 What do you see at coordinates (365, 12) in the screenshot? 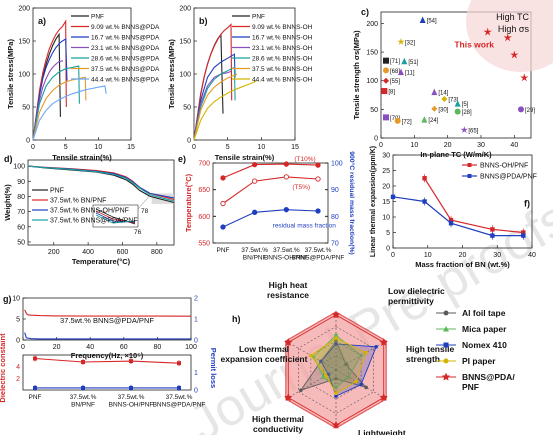
I see `panel-label: c)` at bounding box center [365, 12].